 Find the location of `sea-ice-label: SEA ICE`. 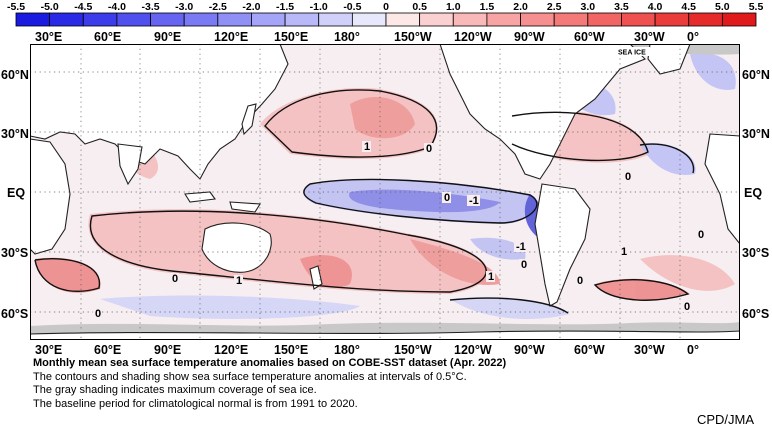

sea-ice-label: SEA ICE is located at coordinates (632, 53).